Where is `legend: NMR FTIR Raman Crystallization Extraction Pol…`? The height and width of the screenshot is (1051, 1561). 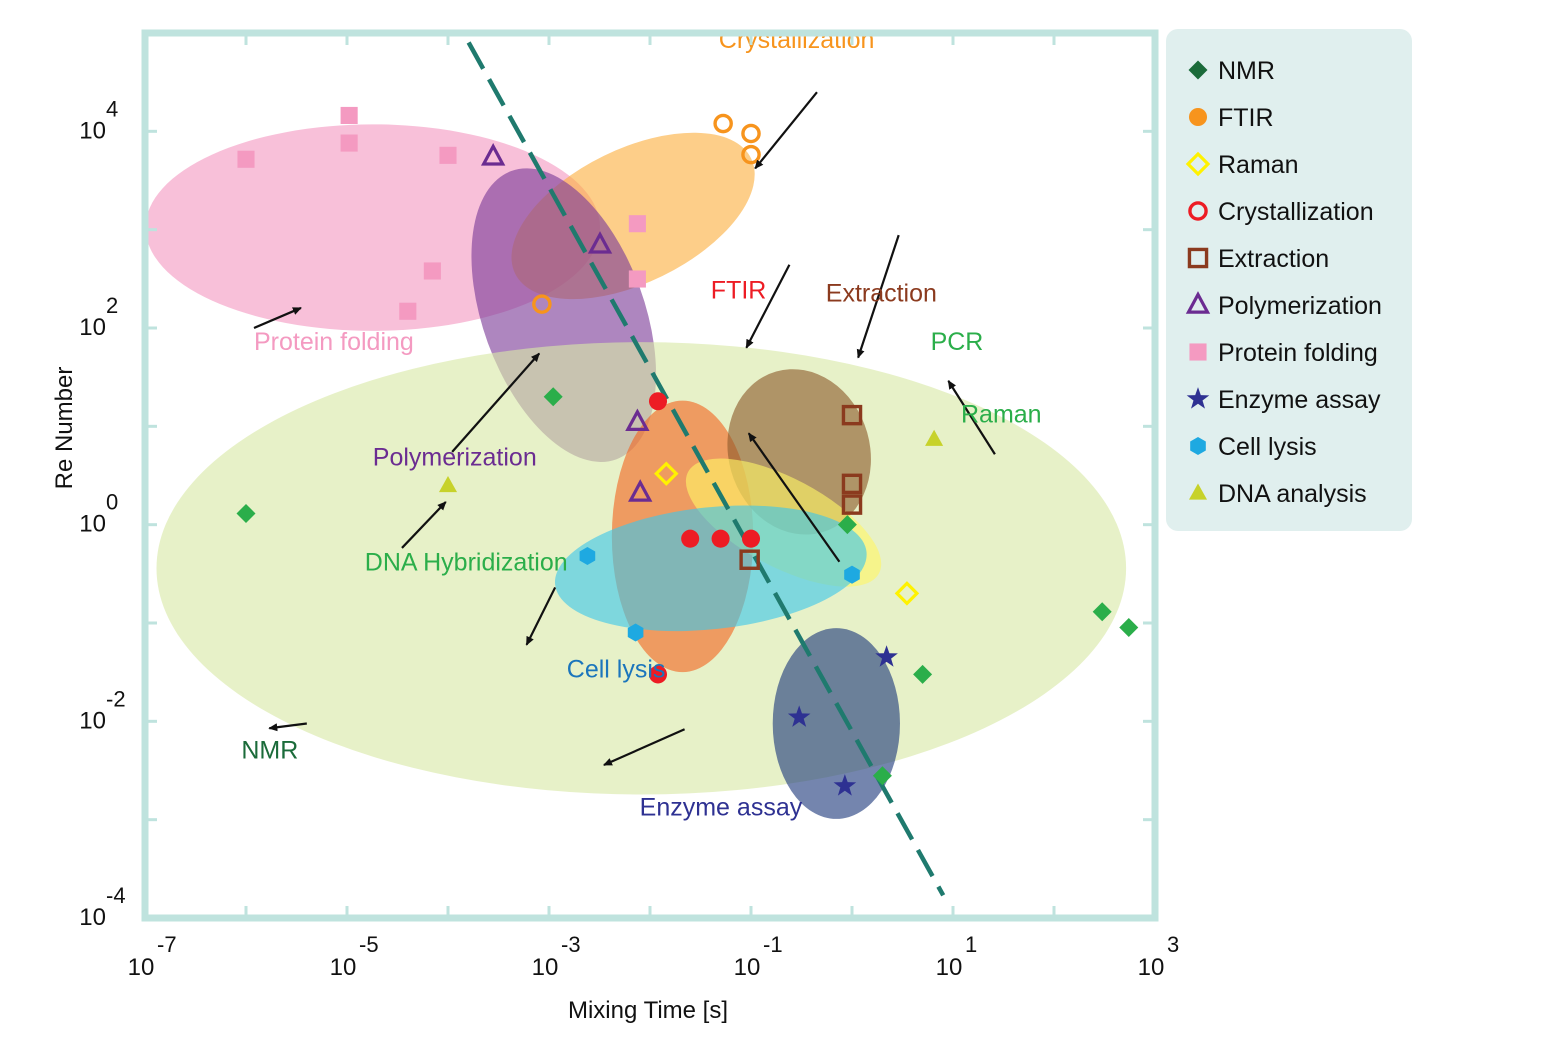 legend: NMR FTIR Raman Crystallization Extraction Pol… is located at coordinates (1289, 280).